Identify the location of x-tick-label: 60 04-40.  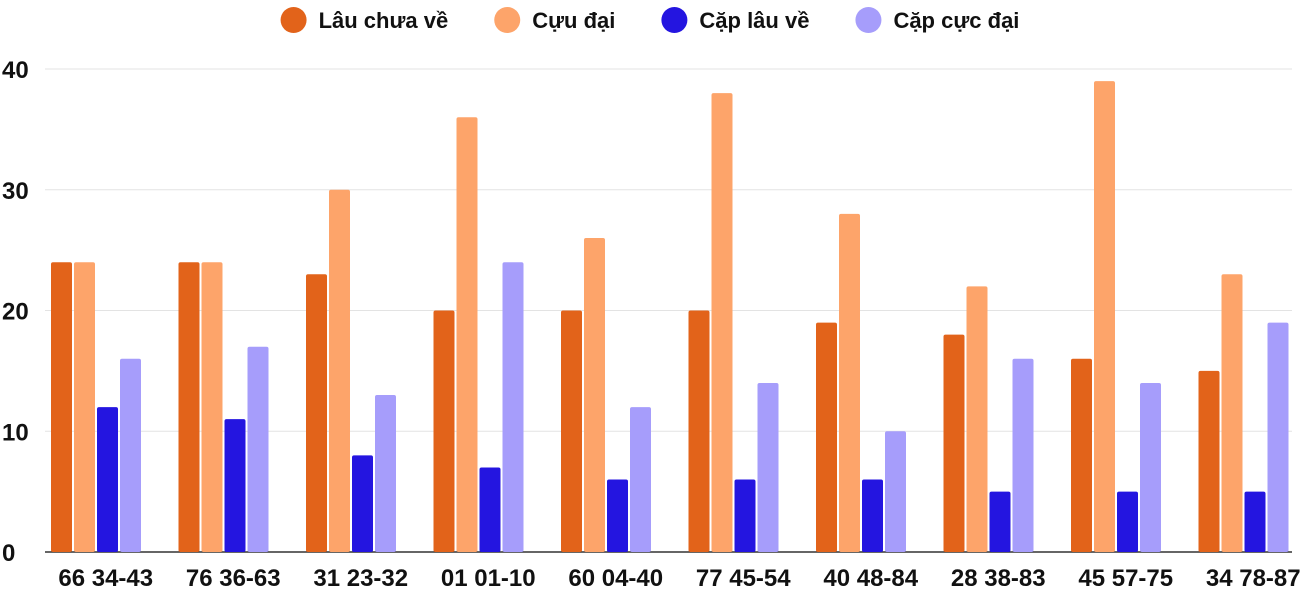
(615, 578).